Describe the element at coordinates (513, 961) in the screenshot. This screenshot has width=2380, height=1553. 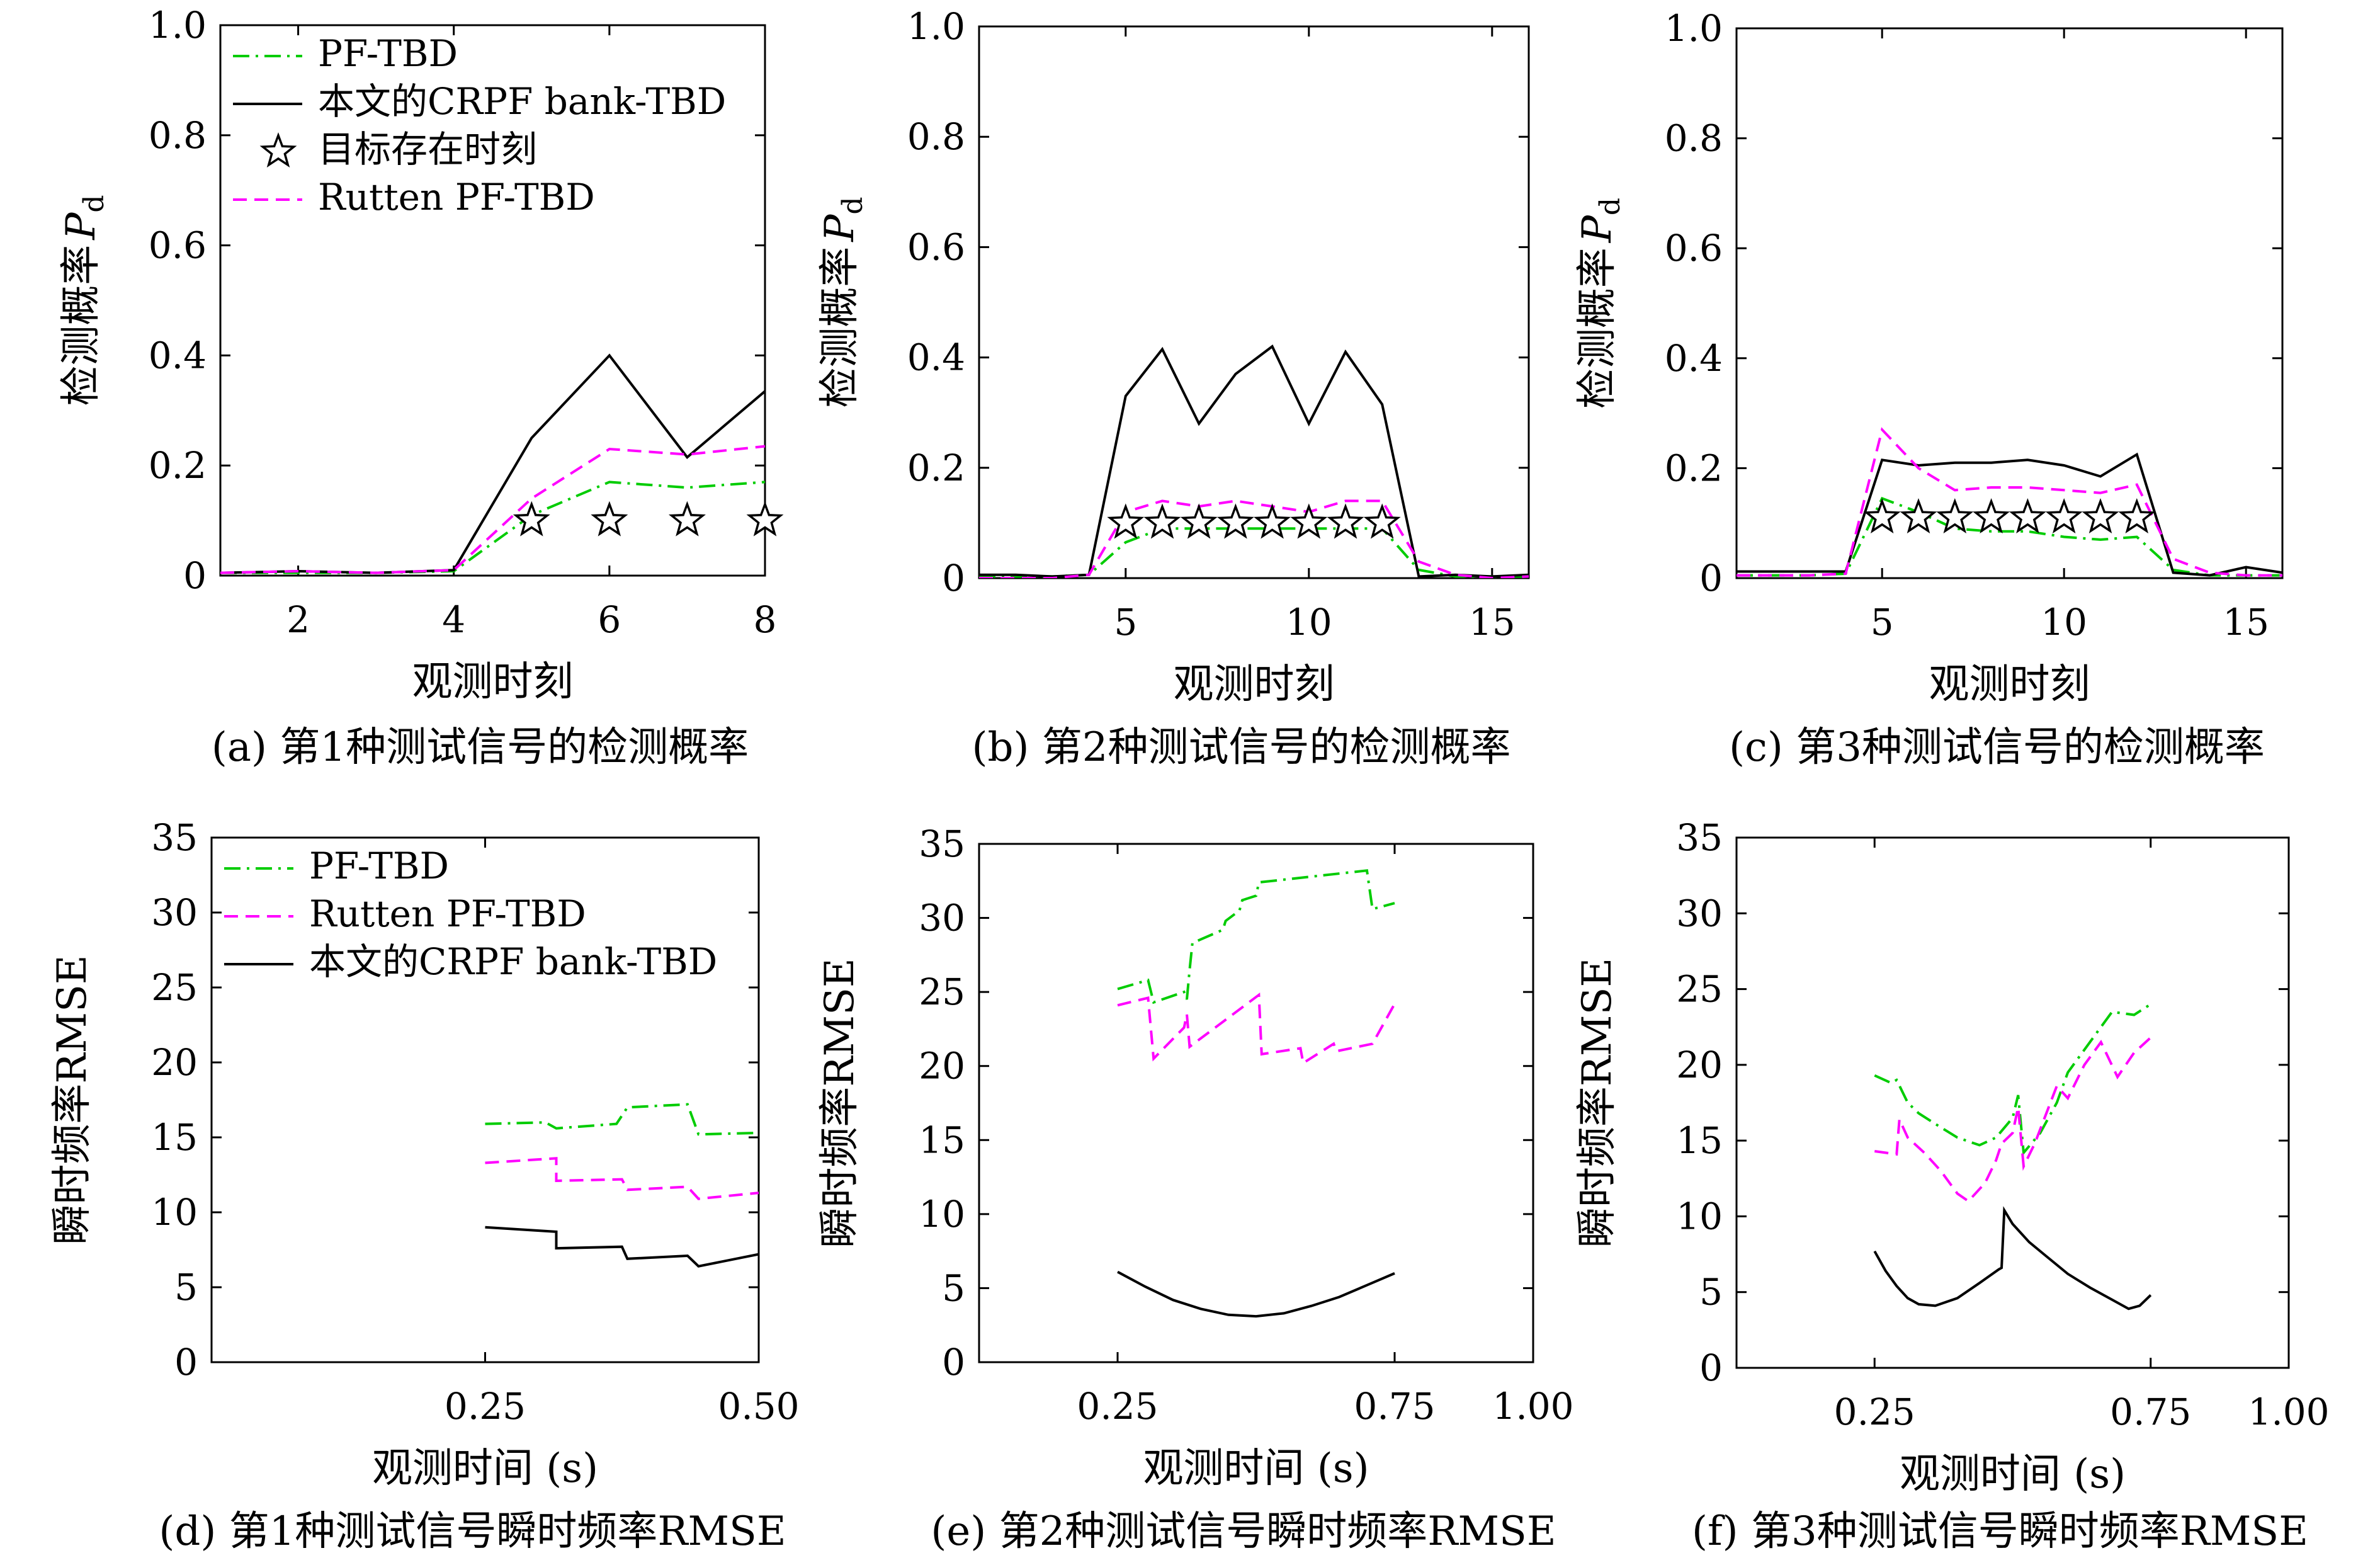
I see `legend-label: 本文的CRPF bank-TBD` at that location.